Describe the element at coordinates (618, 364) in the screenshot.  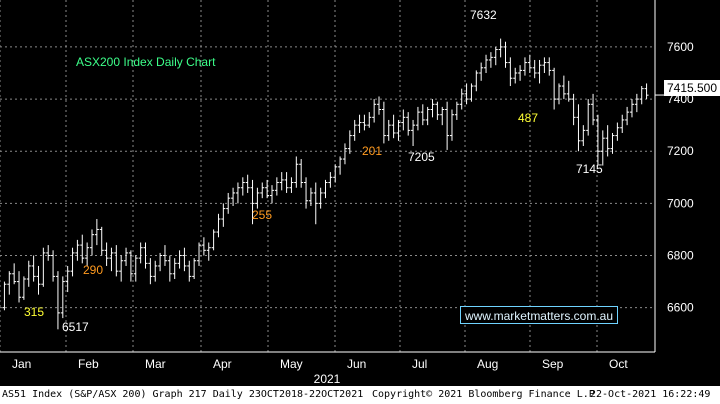
I see `x-tick-label: Oct` at that location.